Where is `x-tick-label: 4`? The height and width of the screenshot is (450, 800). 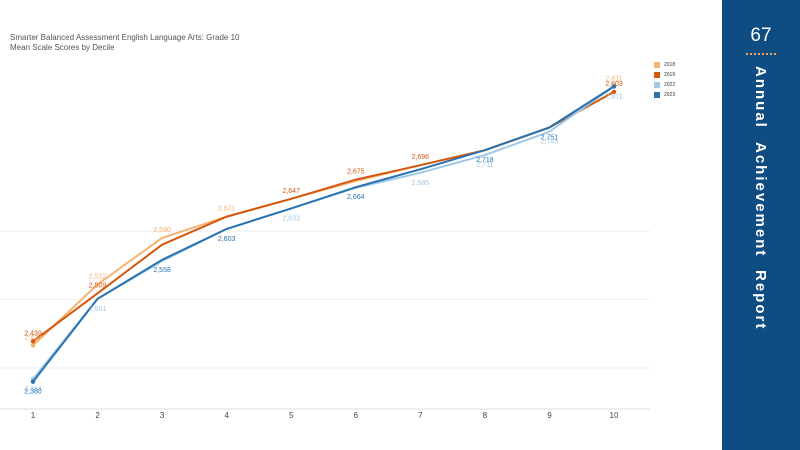
x-tick-label: 4 is located at coordinates (226, 415).